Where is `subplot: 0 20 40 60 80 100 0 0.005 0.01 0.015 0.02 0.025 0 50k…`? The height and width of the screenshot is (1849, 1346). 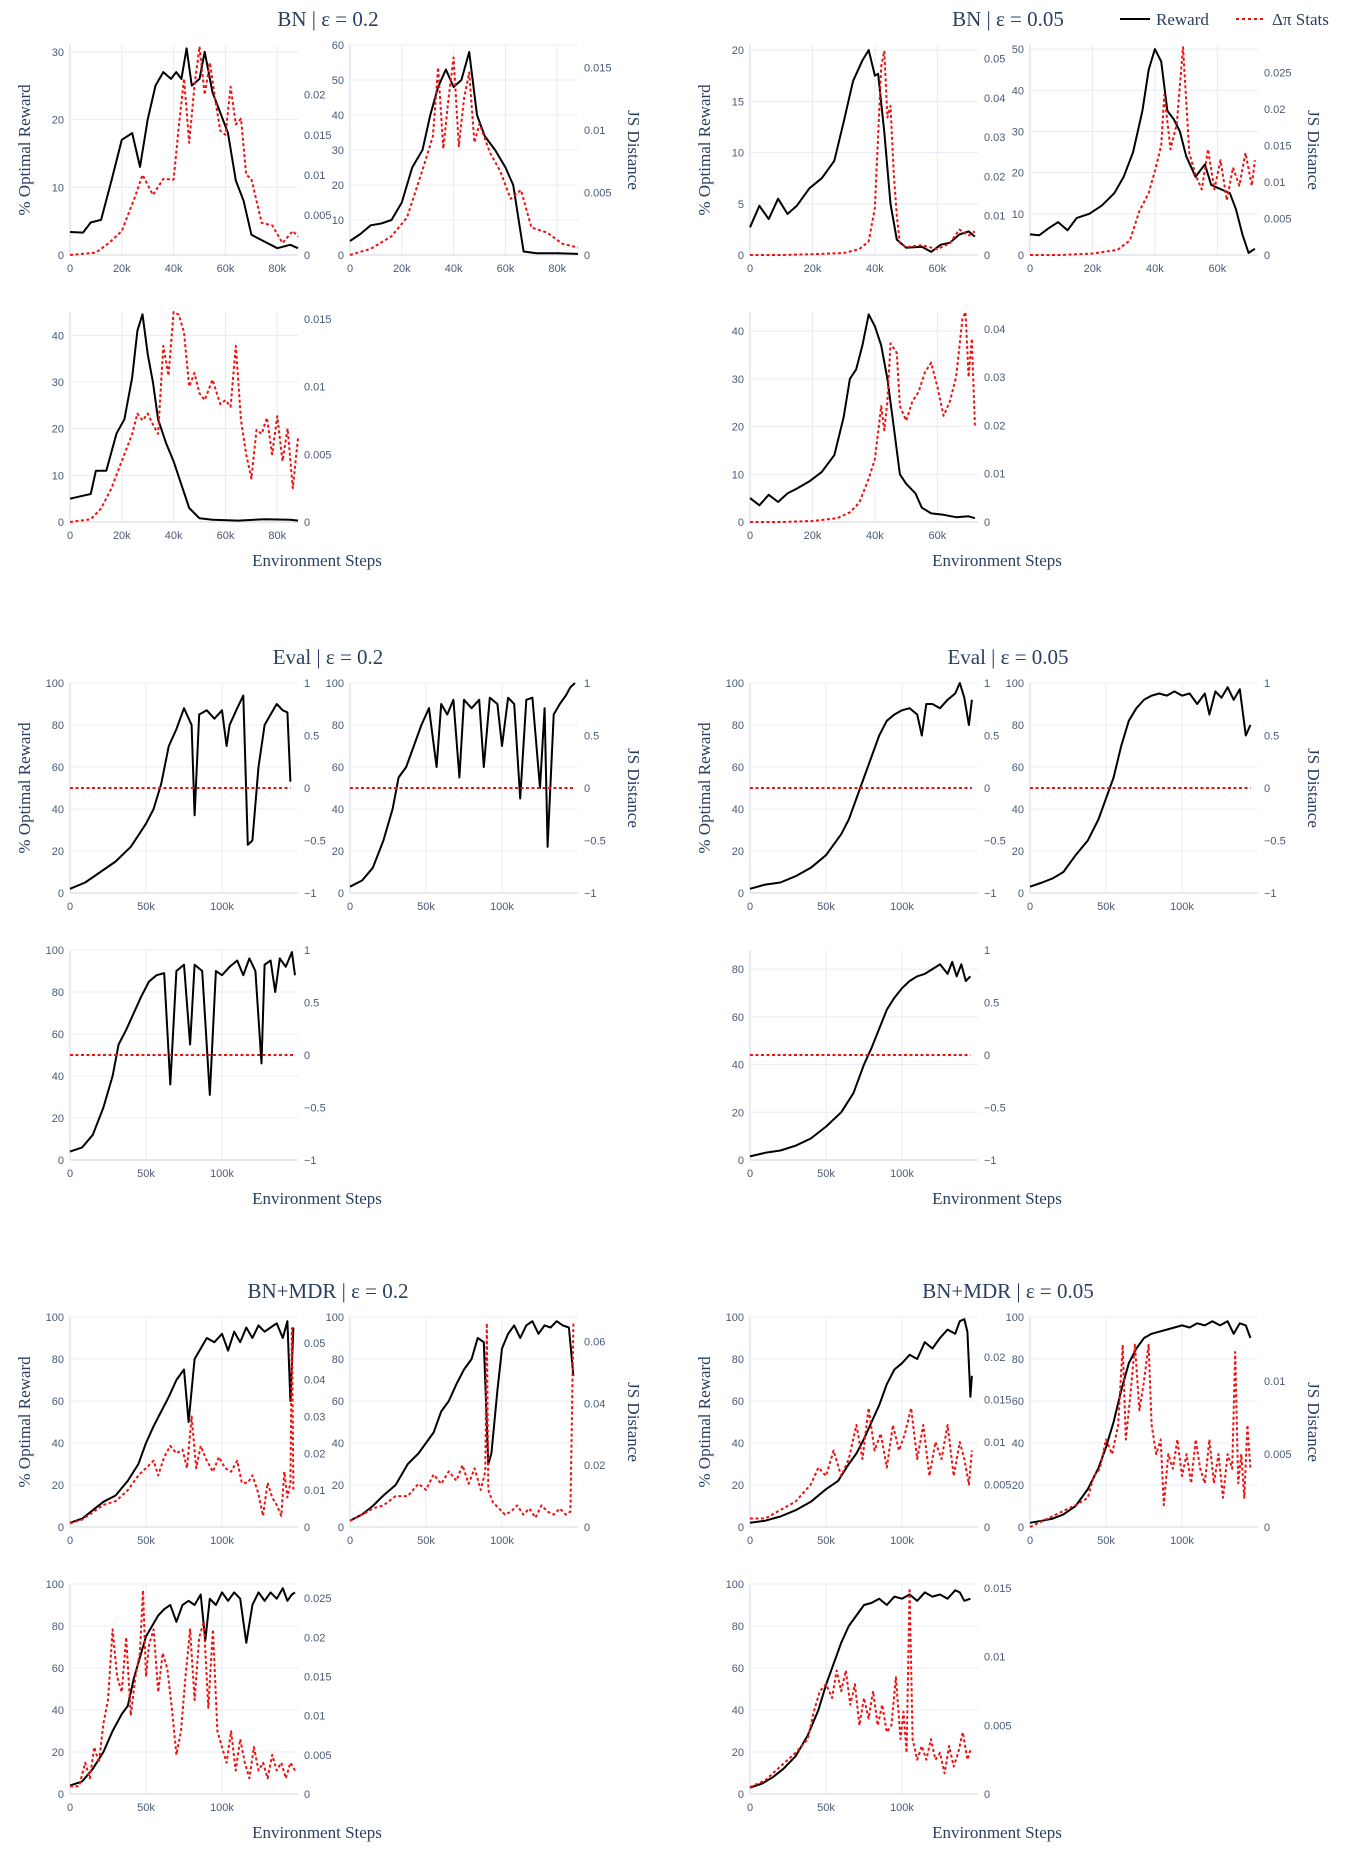 subplot: 0 20 40 60 80 100 0 0.005 0.01 0.015 0.02 0.025 0 50k… is located at coordinates (214, 1710).